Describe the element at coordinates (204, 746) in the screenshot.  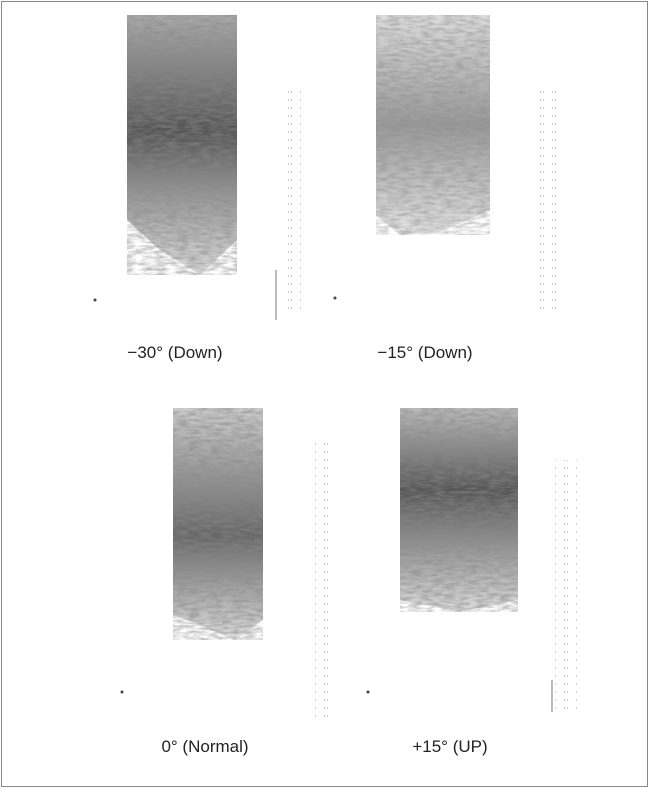
I see `caption: 0° (Normal)` at that location.